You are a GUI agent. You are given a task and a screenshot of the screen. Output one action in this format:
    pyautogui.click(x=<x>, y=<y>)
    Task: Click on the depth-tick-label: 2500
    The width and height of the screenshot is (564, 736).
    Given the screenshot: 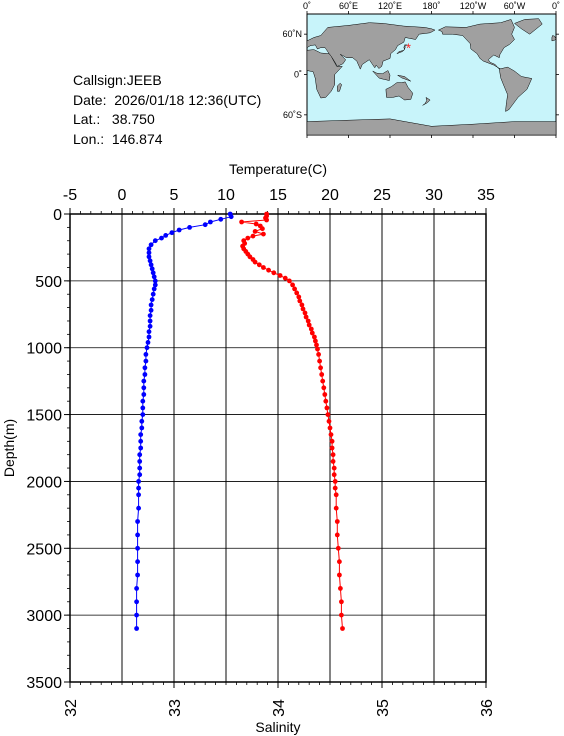 What is the action you would take?
    pyautogui.click(x=44, y=549)
    